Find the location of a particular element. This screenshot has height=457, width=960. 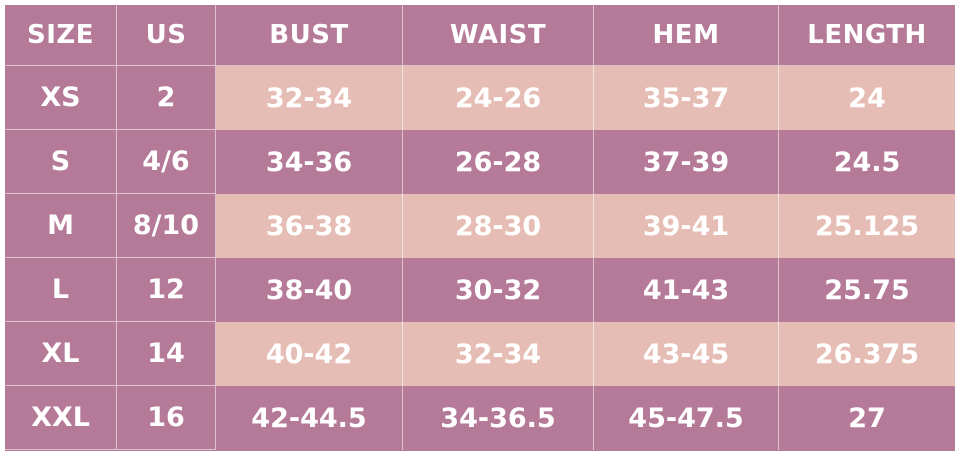

cell-bust: 42-44.5 is located at coordinates (309, 418).